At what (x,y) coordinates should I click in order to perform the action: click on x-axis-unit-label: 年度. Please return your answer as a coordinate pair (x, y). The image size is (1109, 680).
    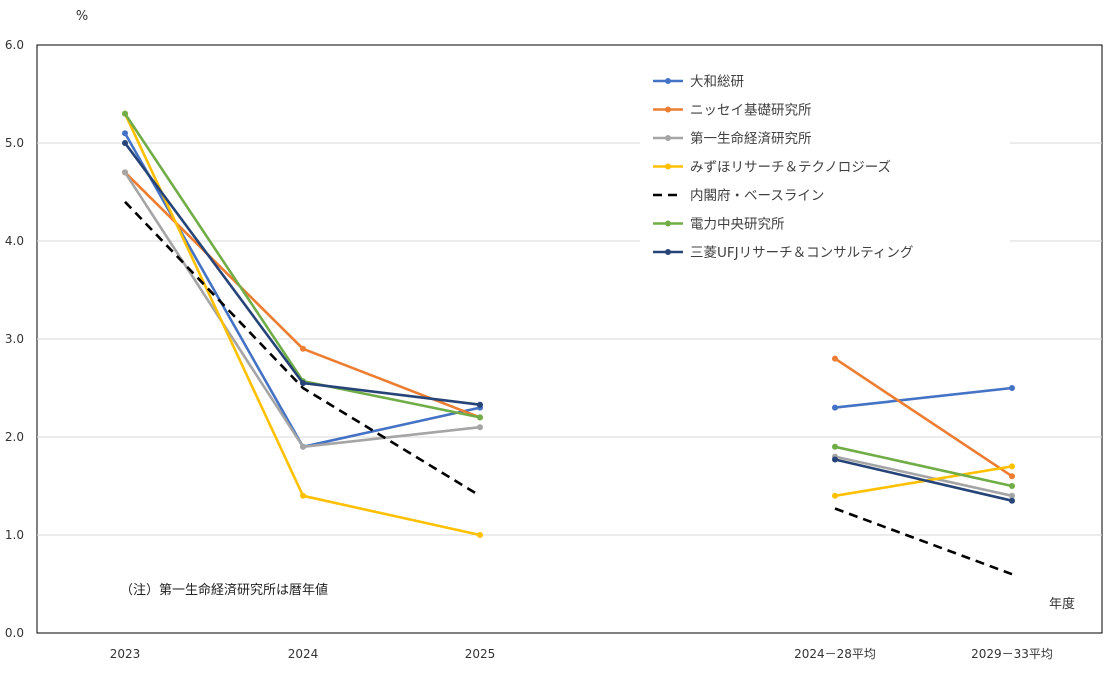
    Looking at the image, I should click on (1062, 604).